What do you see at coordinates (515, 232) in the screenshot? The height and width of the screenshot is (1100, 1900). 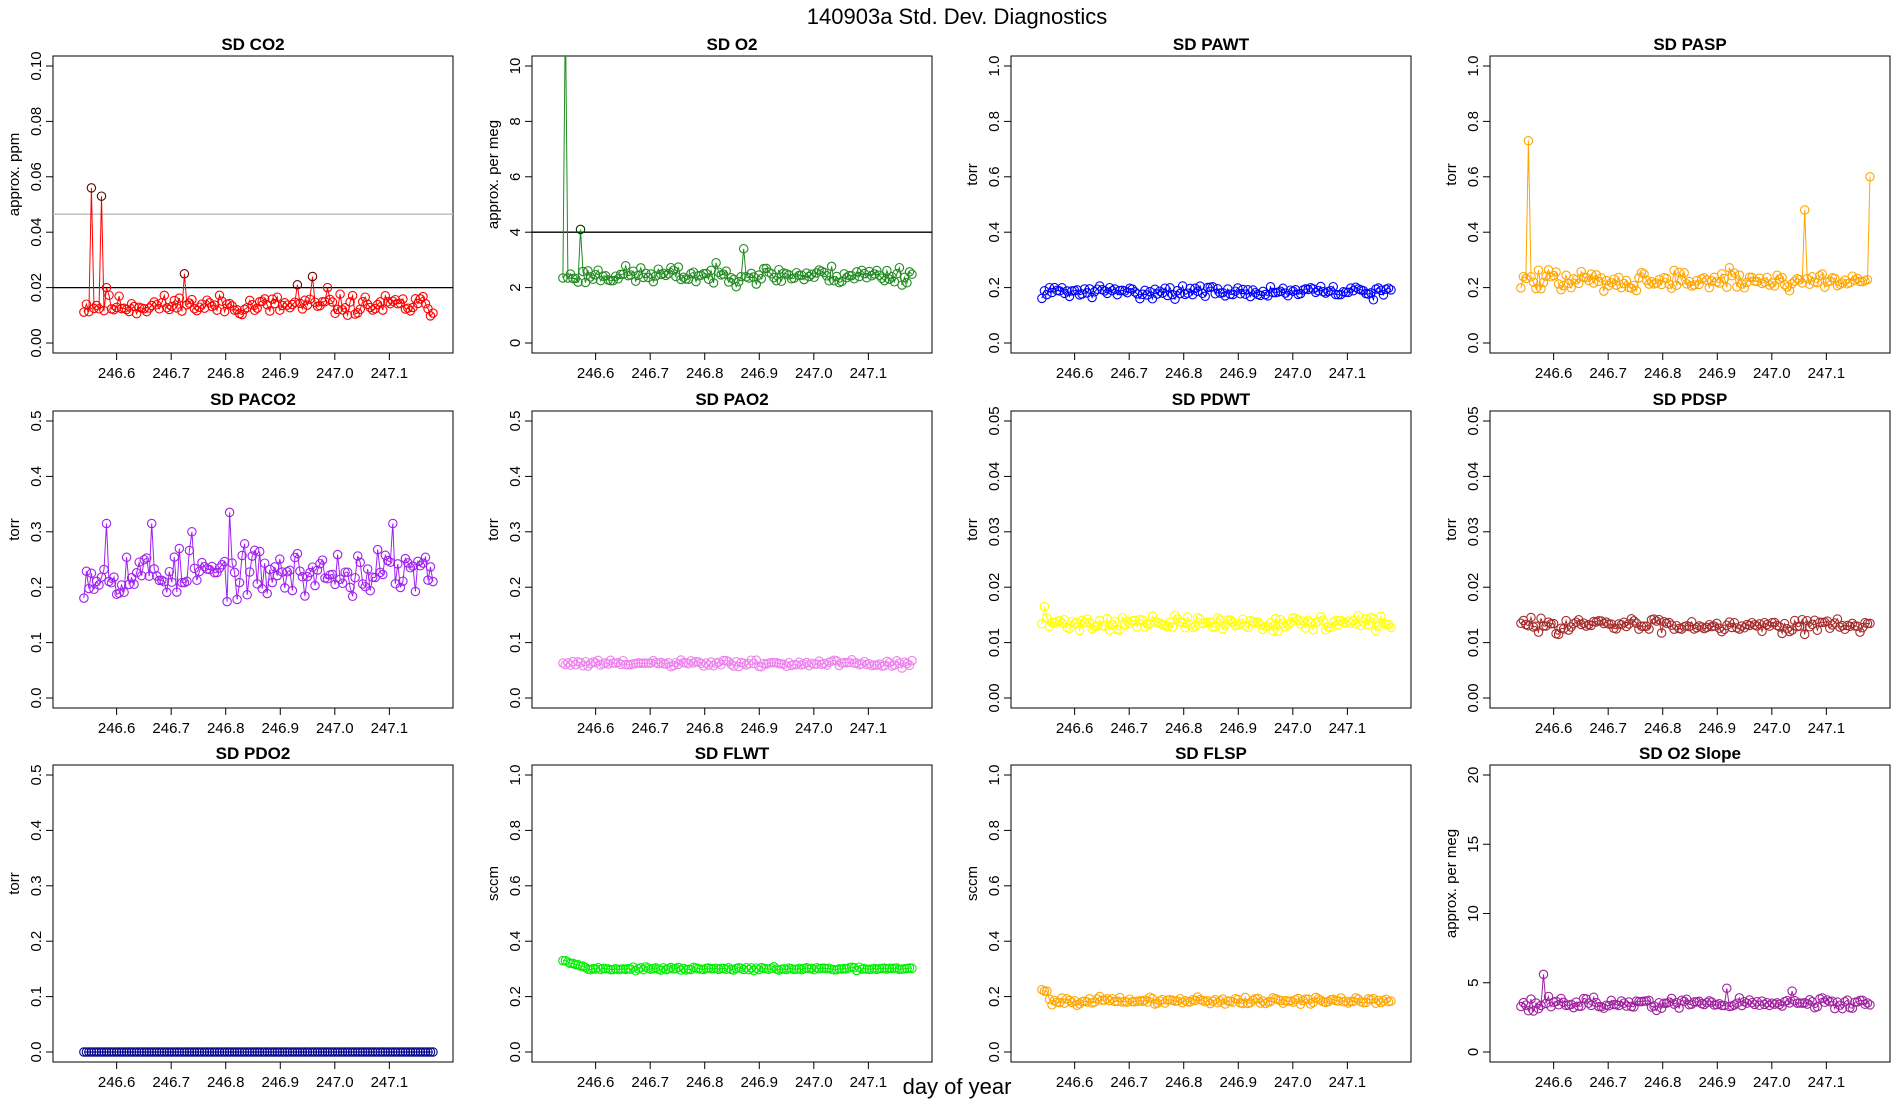 I see `y-tick-label: 4` at bounding box center [515, 232].